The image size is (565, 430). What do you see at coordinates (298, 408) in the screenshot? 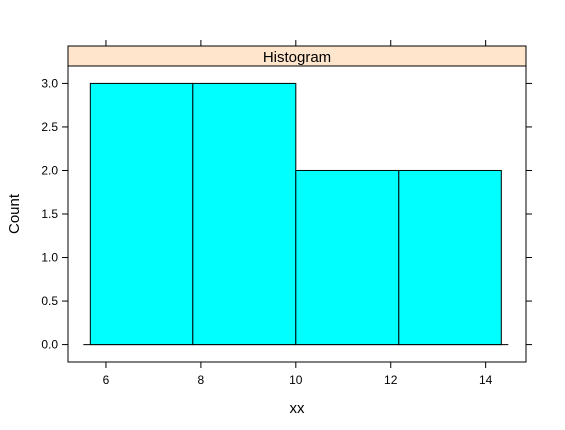
I see `x-axis-title: xx` at bounding box center [298, 408].